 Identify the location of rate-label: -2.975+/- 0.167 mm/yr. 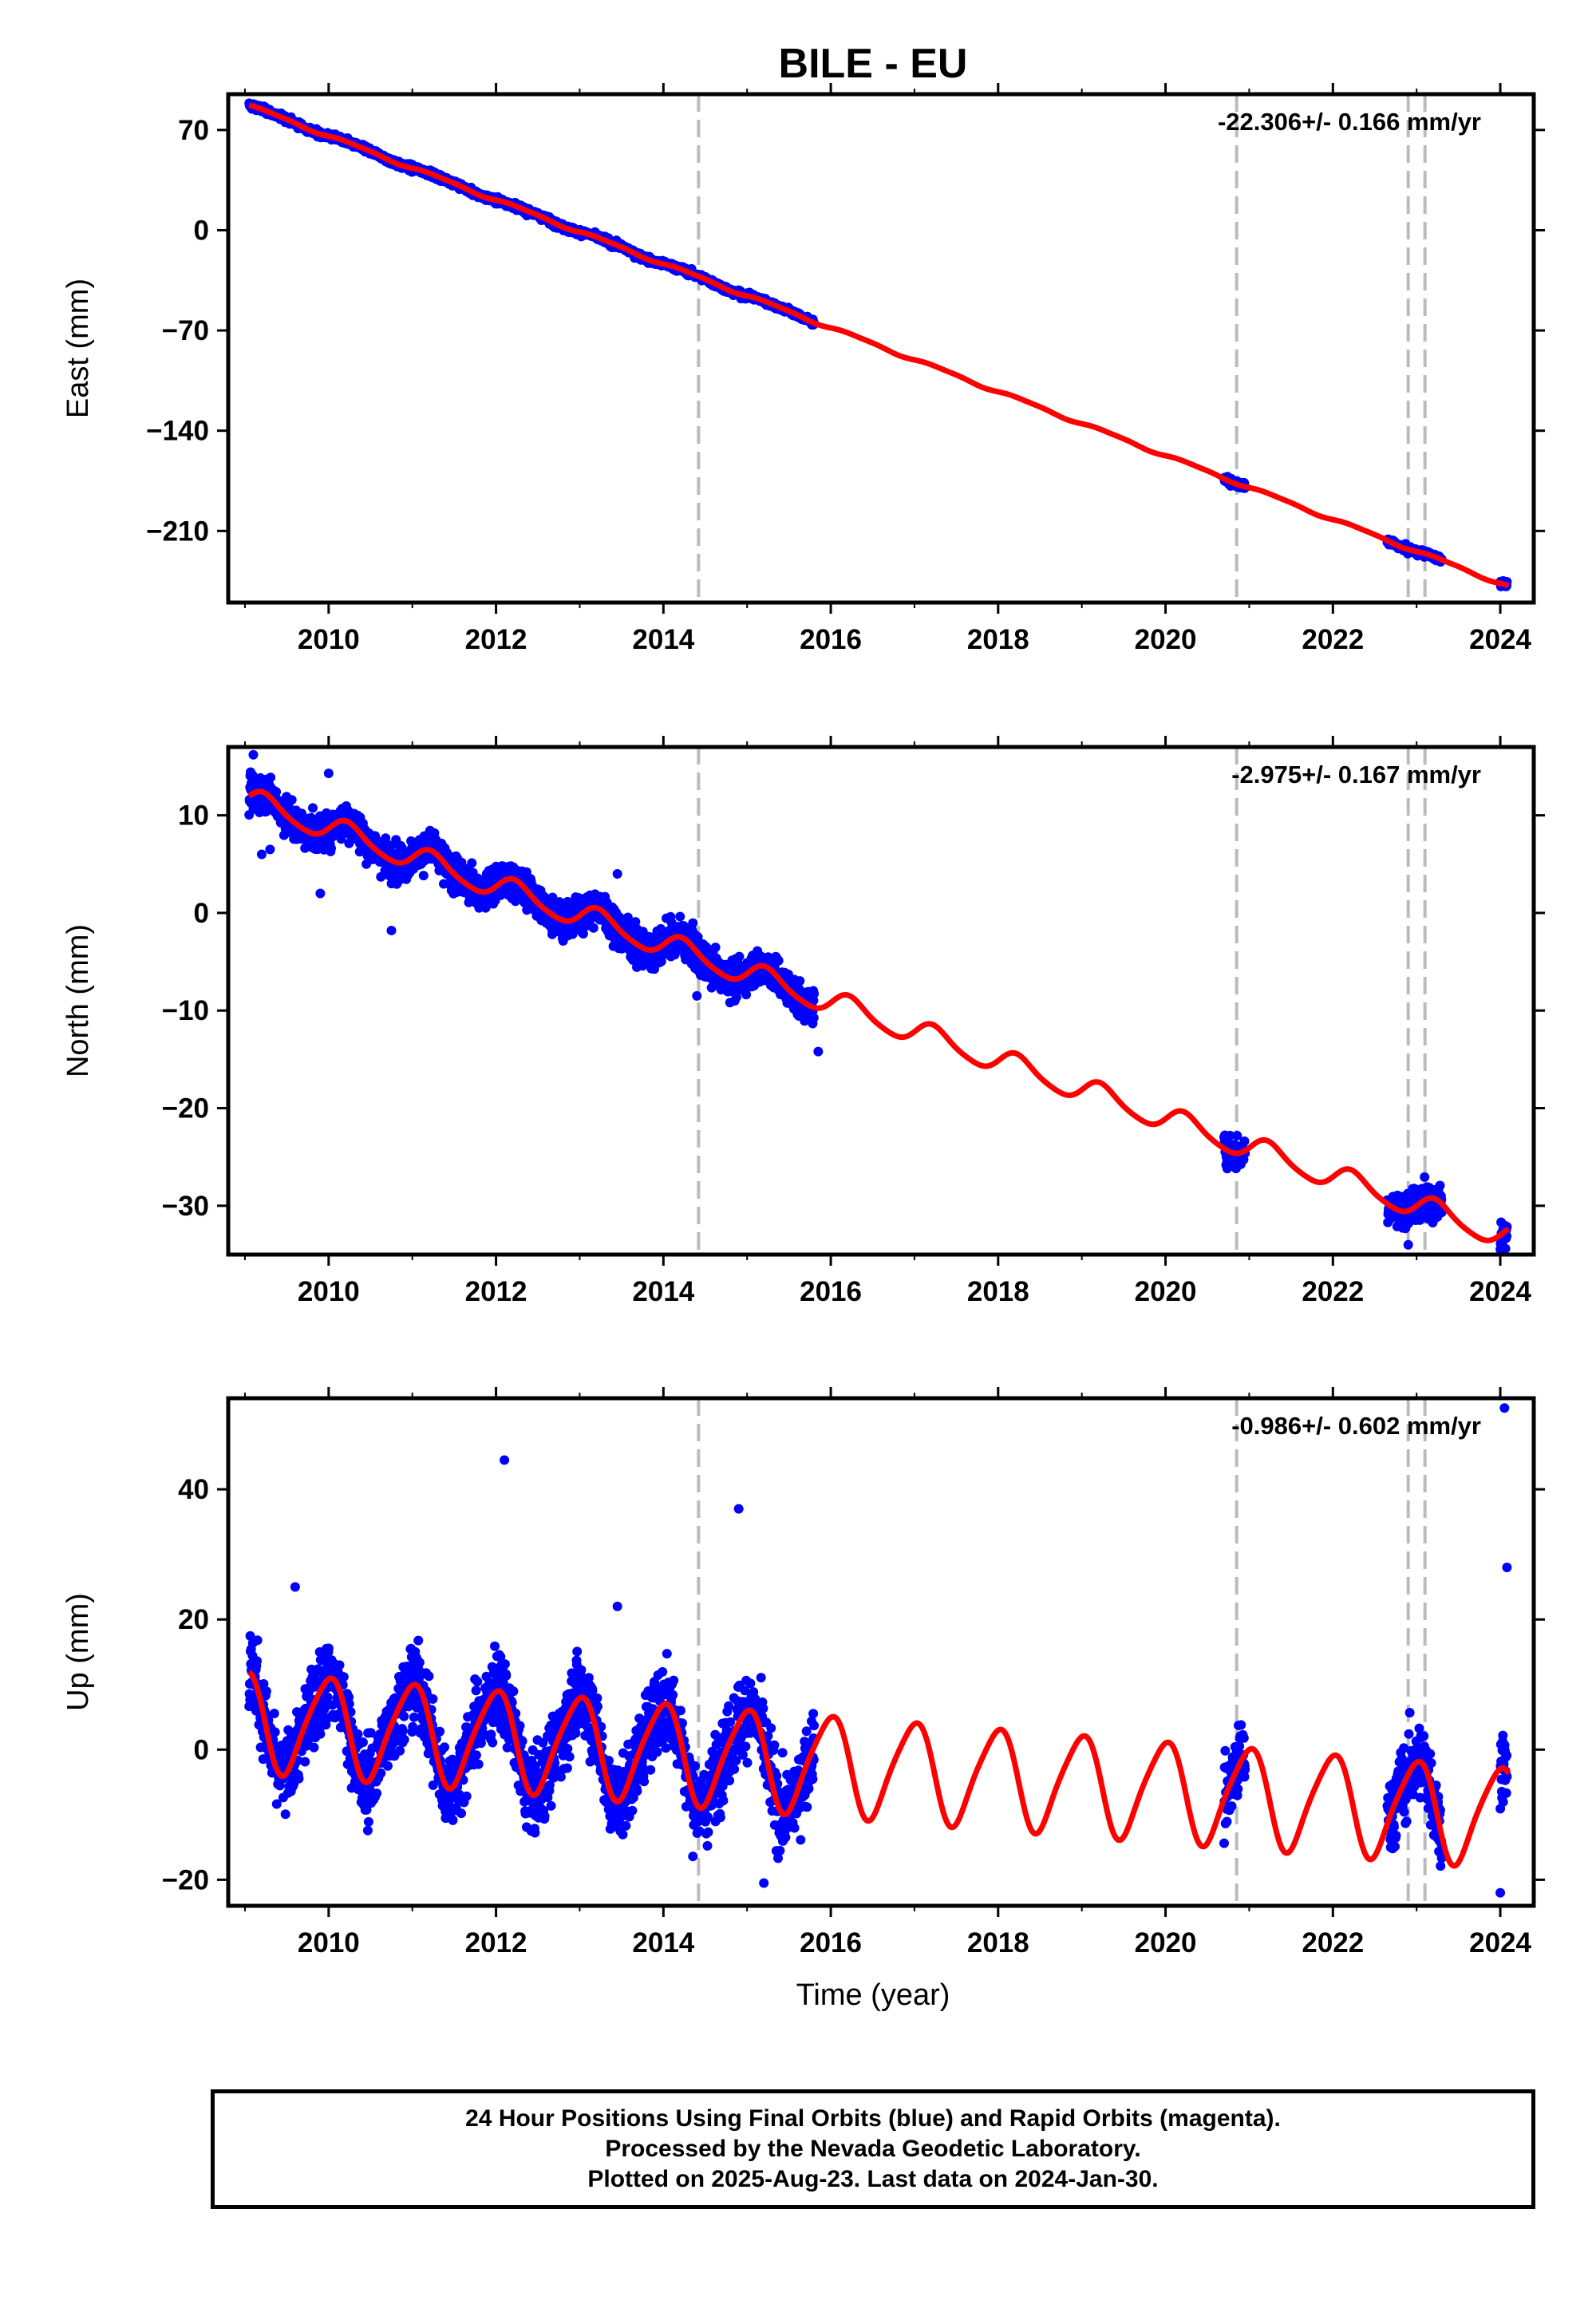
(1356, 774).